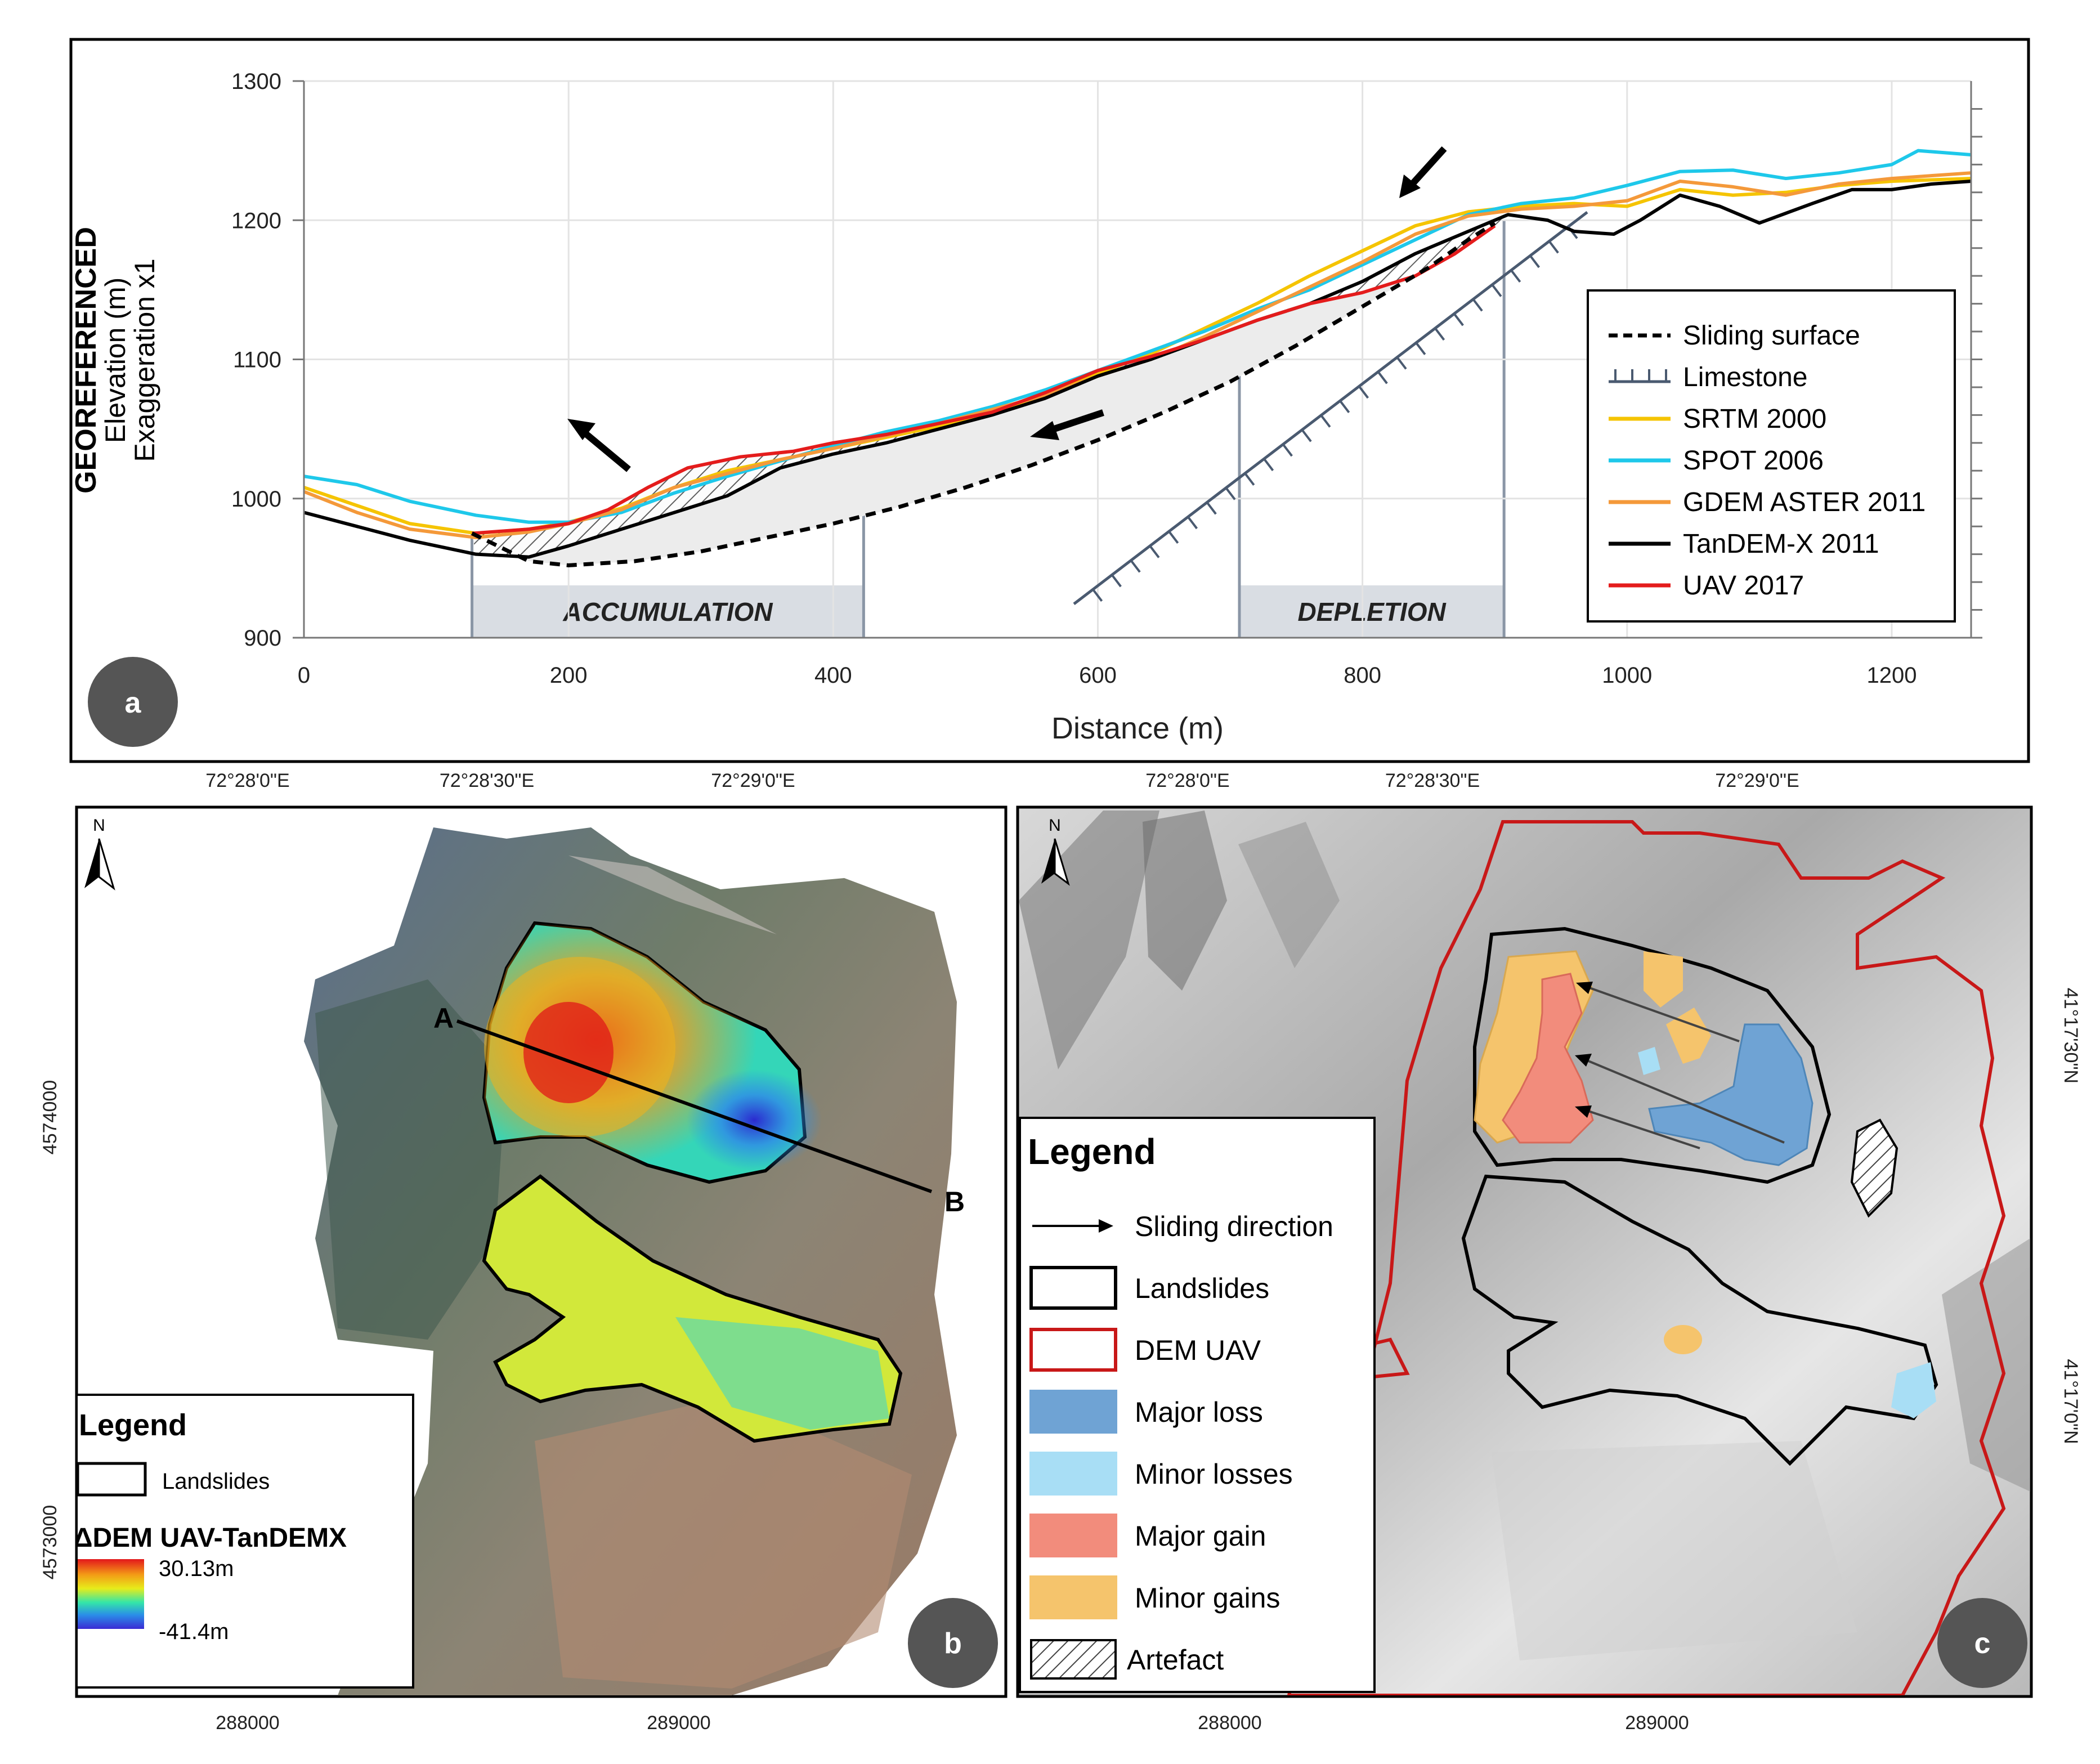 The height and width of the screenshot is (1764, 2100). What do you see at coordinates (1683, 1339) in the screenshot?
I see `minor-gains-lower` at bounding box center [1683, 1339].